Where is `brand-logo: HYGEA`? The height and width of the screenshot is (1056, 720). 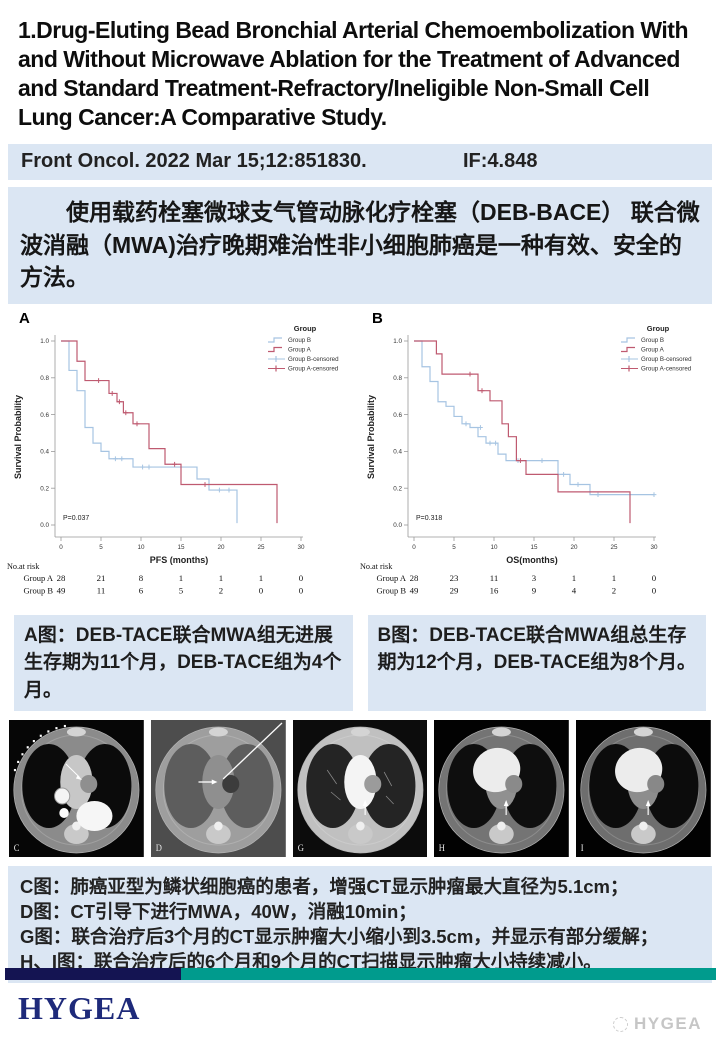
brand-logo: HYGEA is located at coordinates (79, 1008).